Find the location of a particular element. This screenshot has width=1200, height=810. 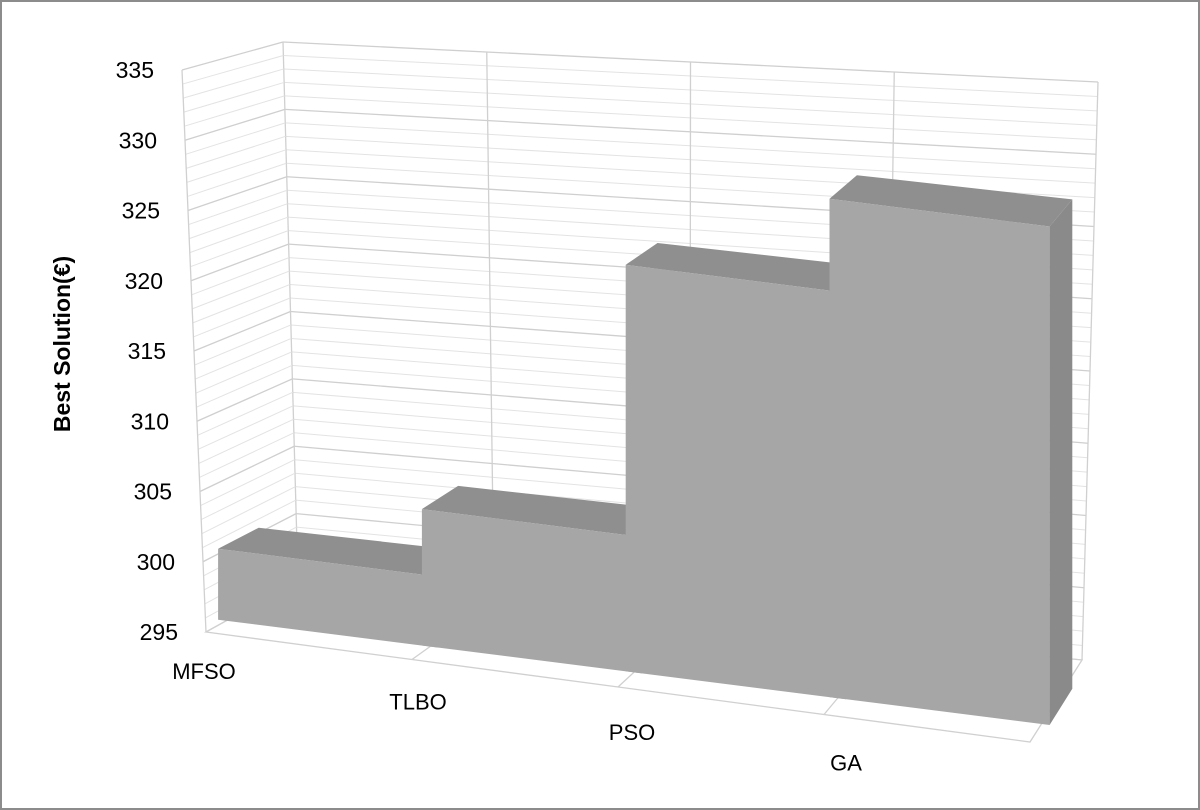

x-tick-label: TLBO is located at coordinates (417, 701).